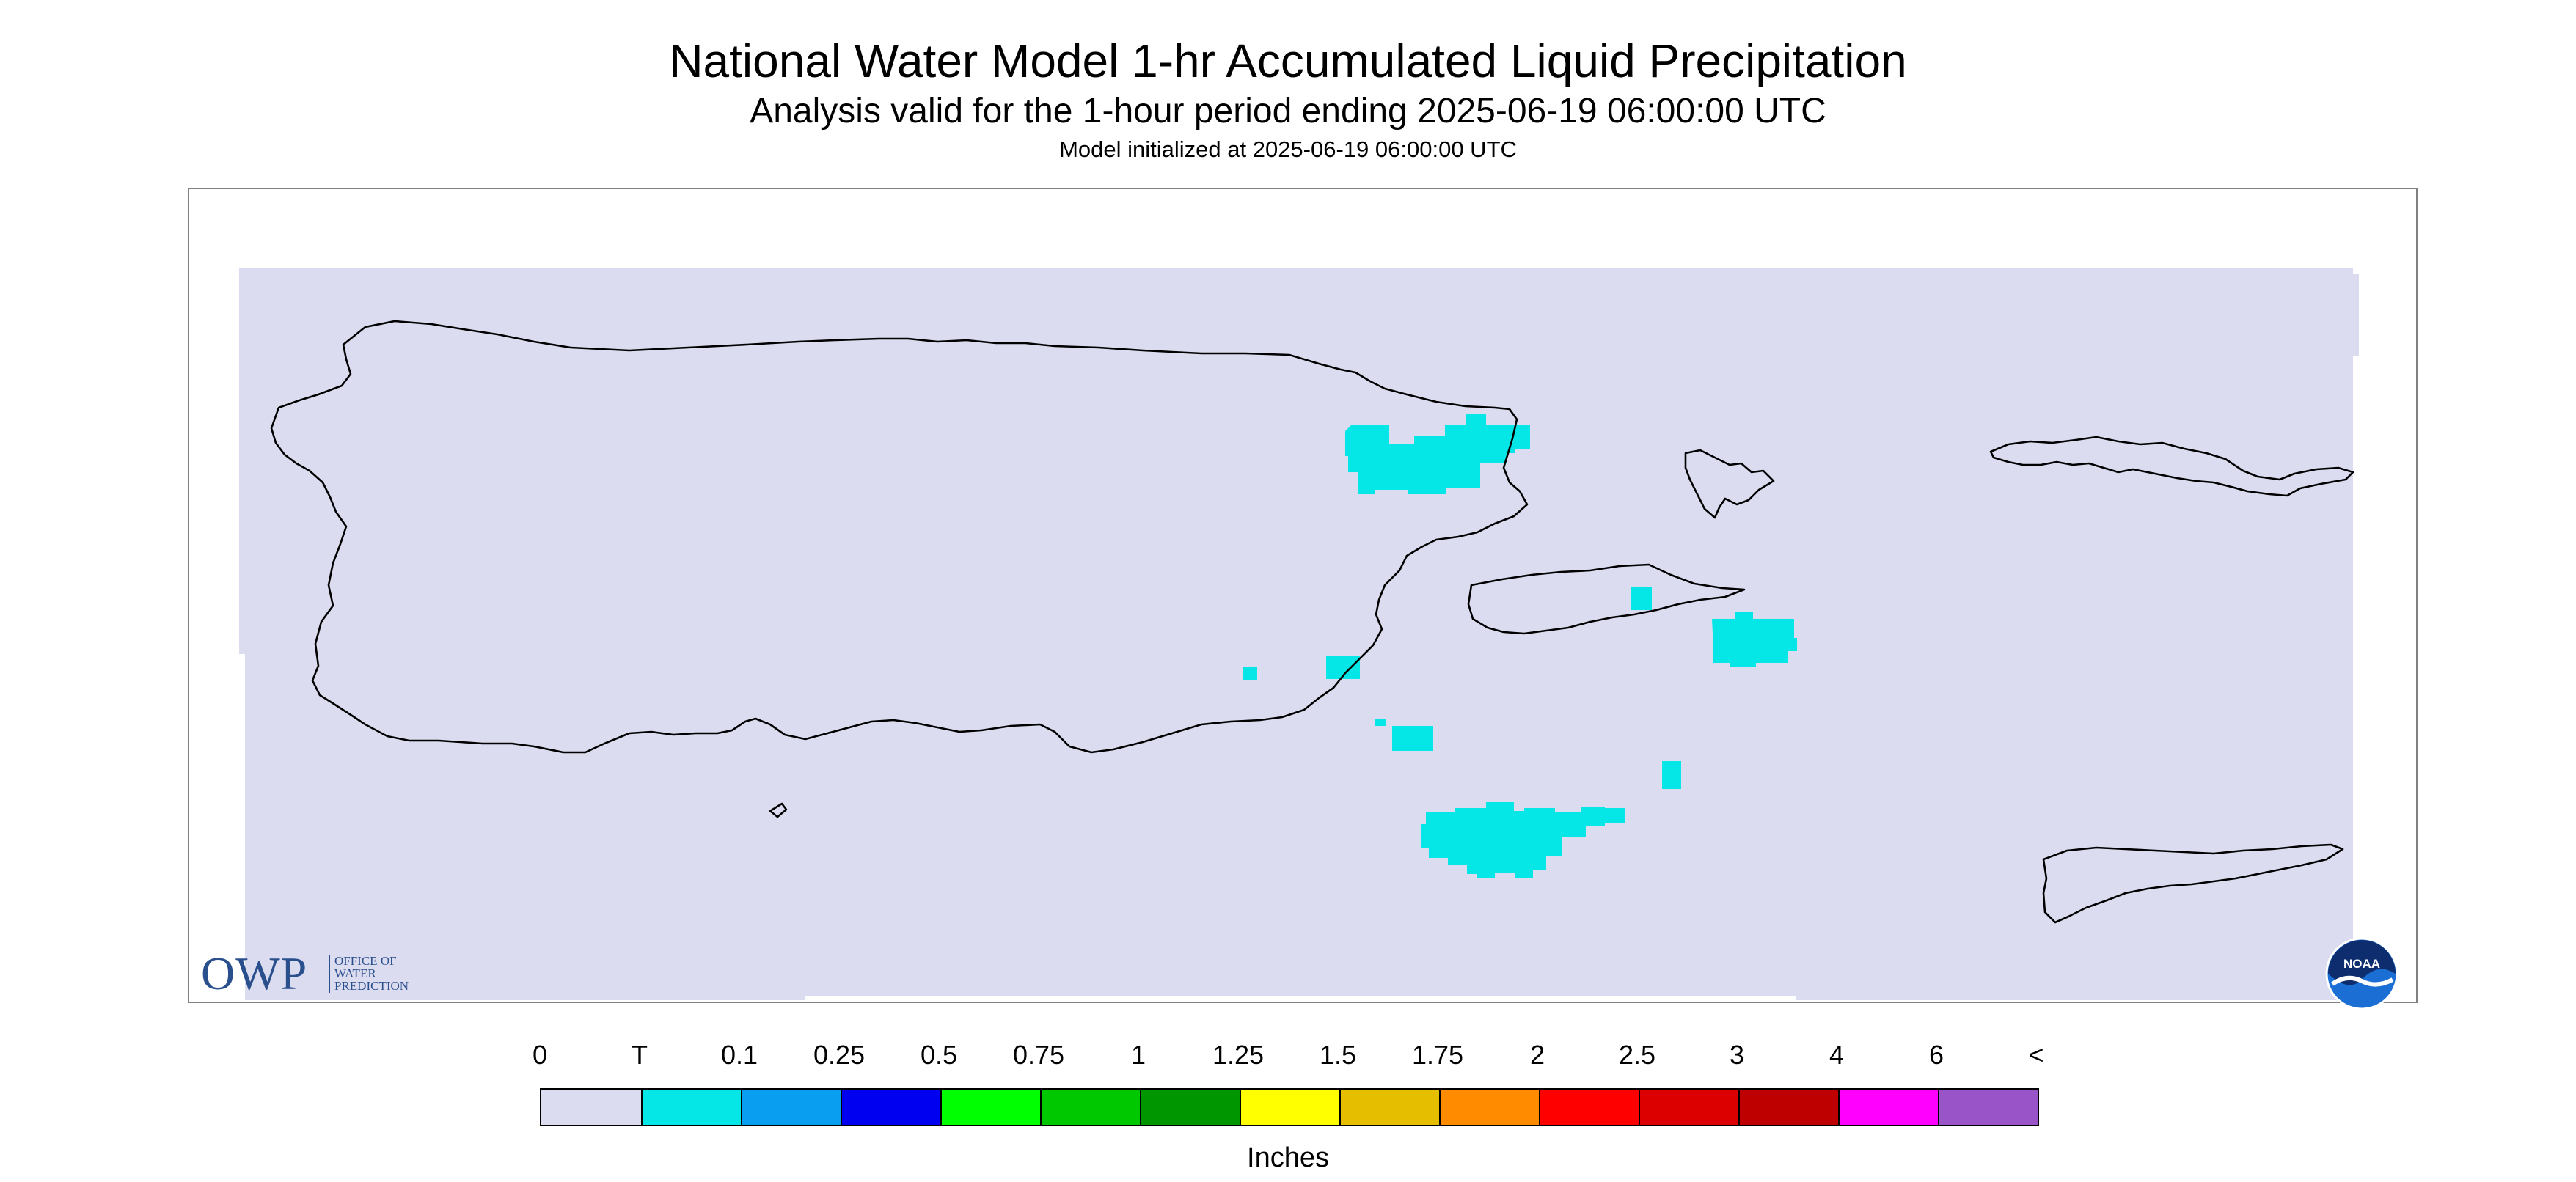 Image resolution: width=2576 pixels, height=1182 pixels. Describe the element at coordinates (939, 1055) in the screenshot. I see `legend-tick-label: 0.5` at that location.